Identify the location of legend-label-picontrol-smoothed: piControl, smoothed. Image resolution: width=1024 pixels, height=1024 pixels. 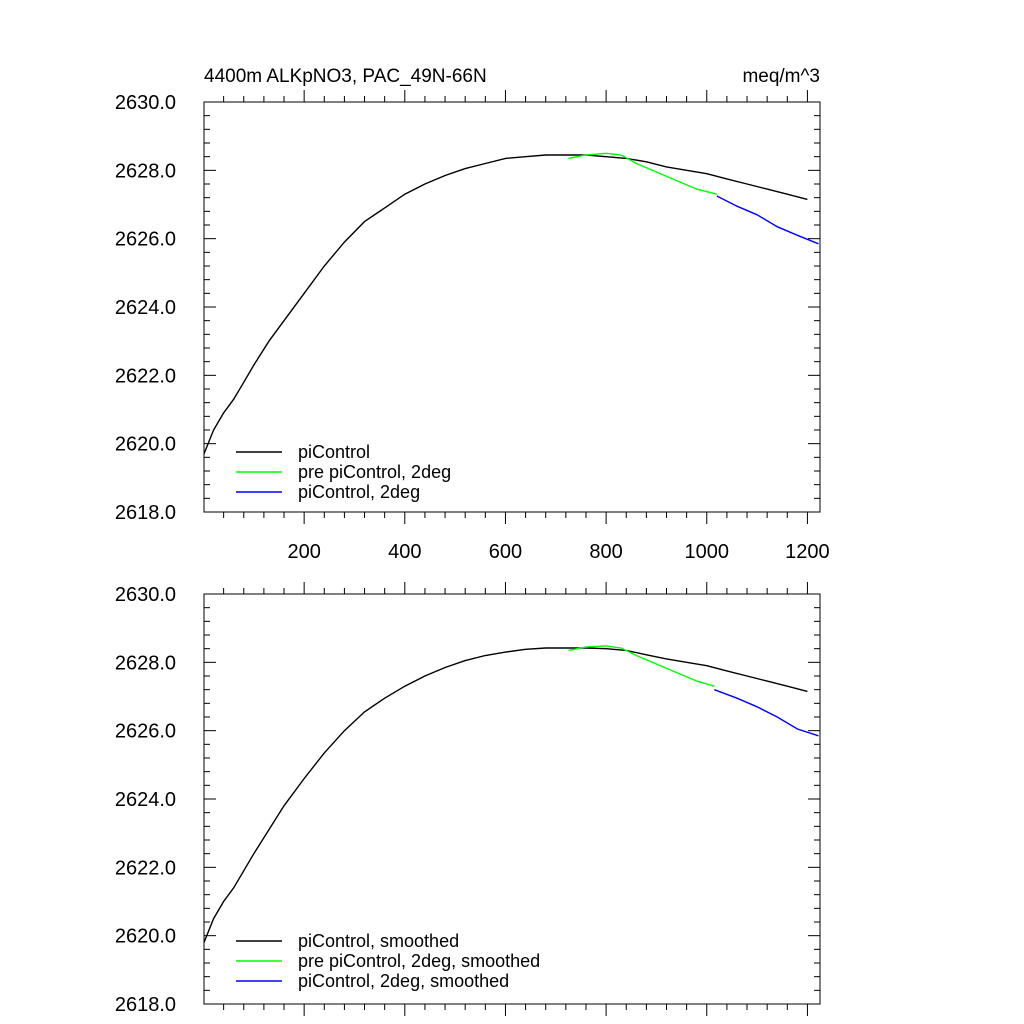
(378, 941).